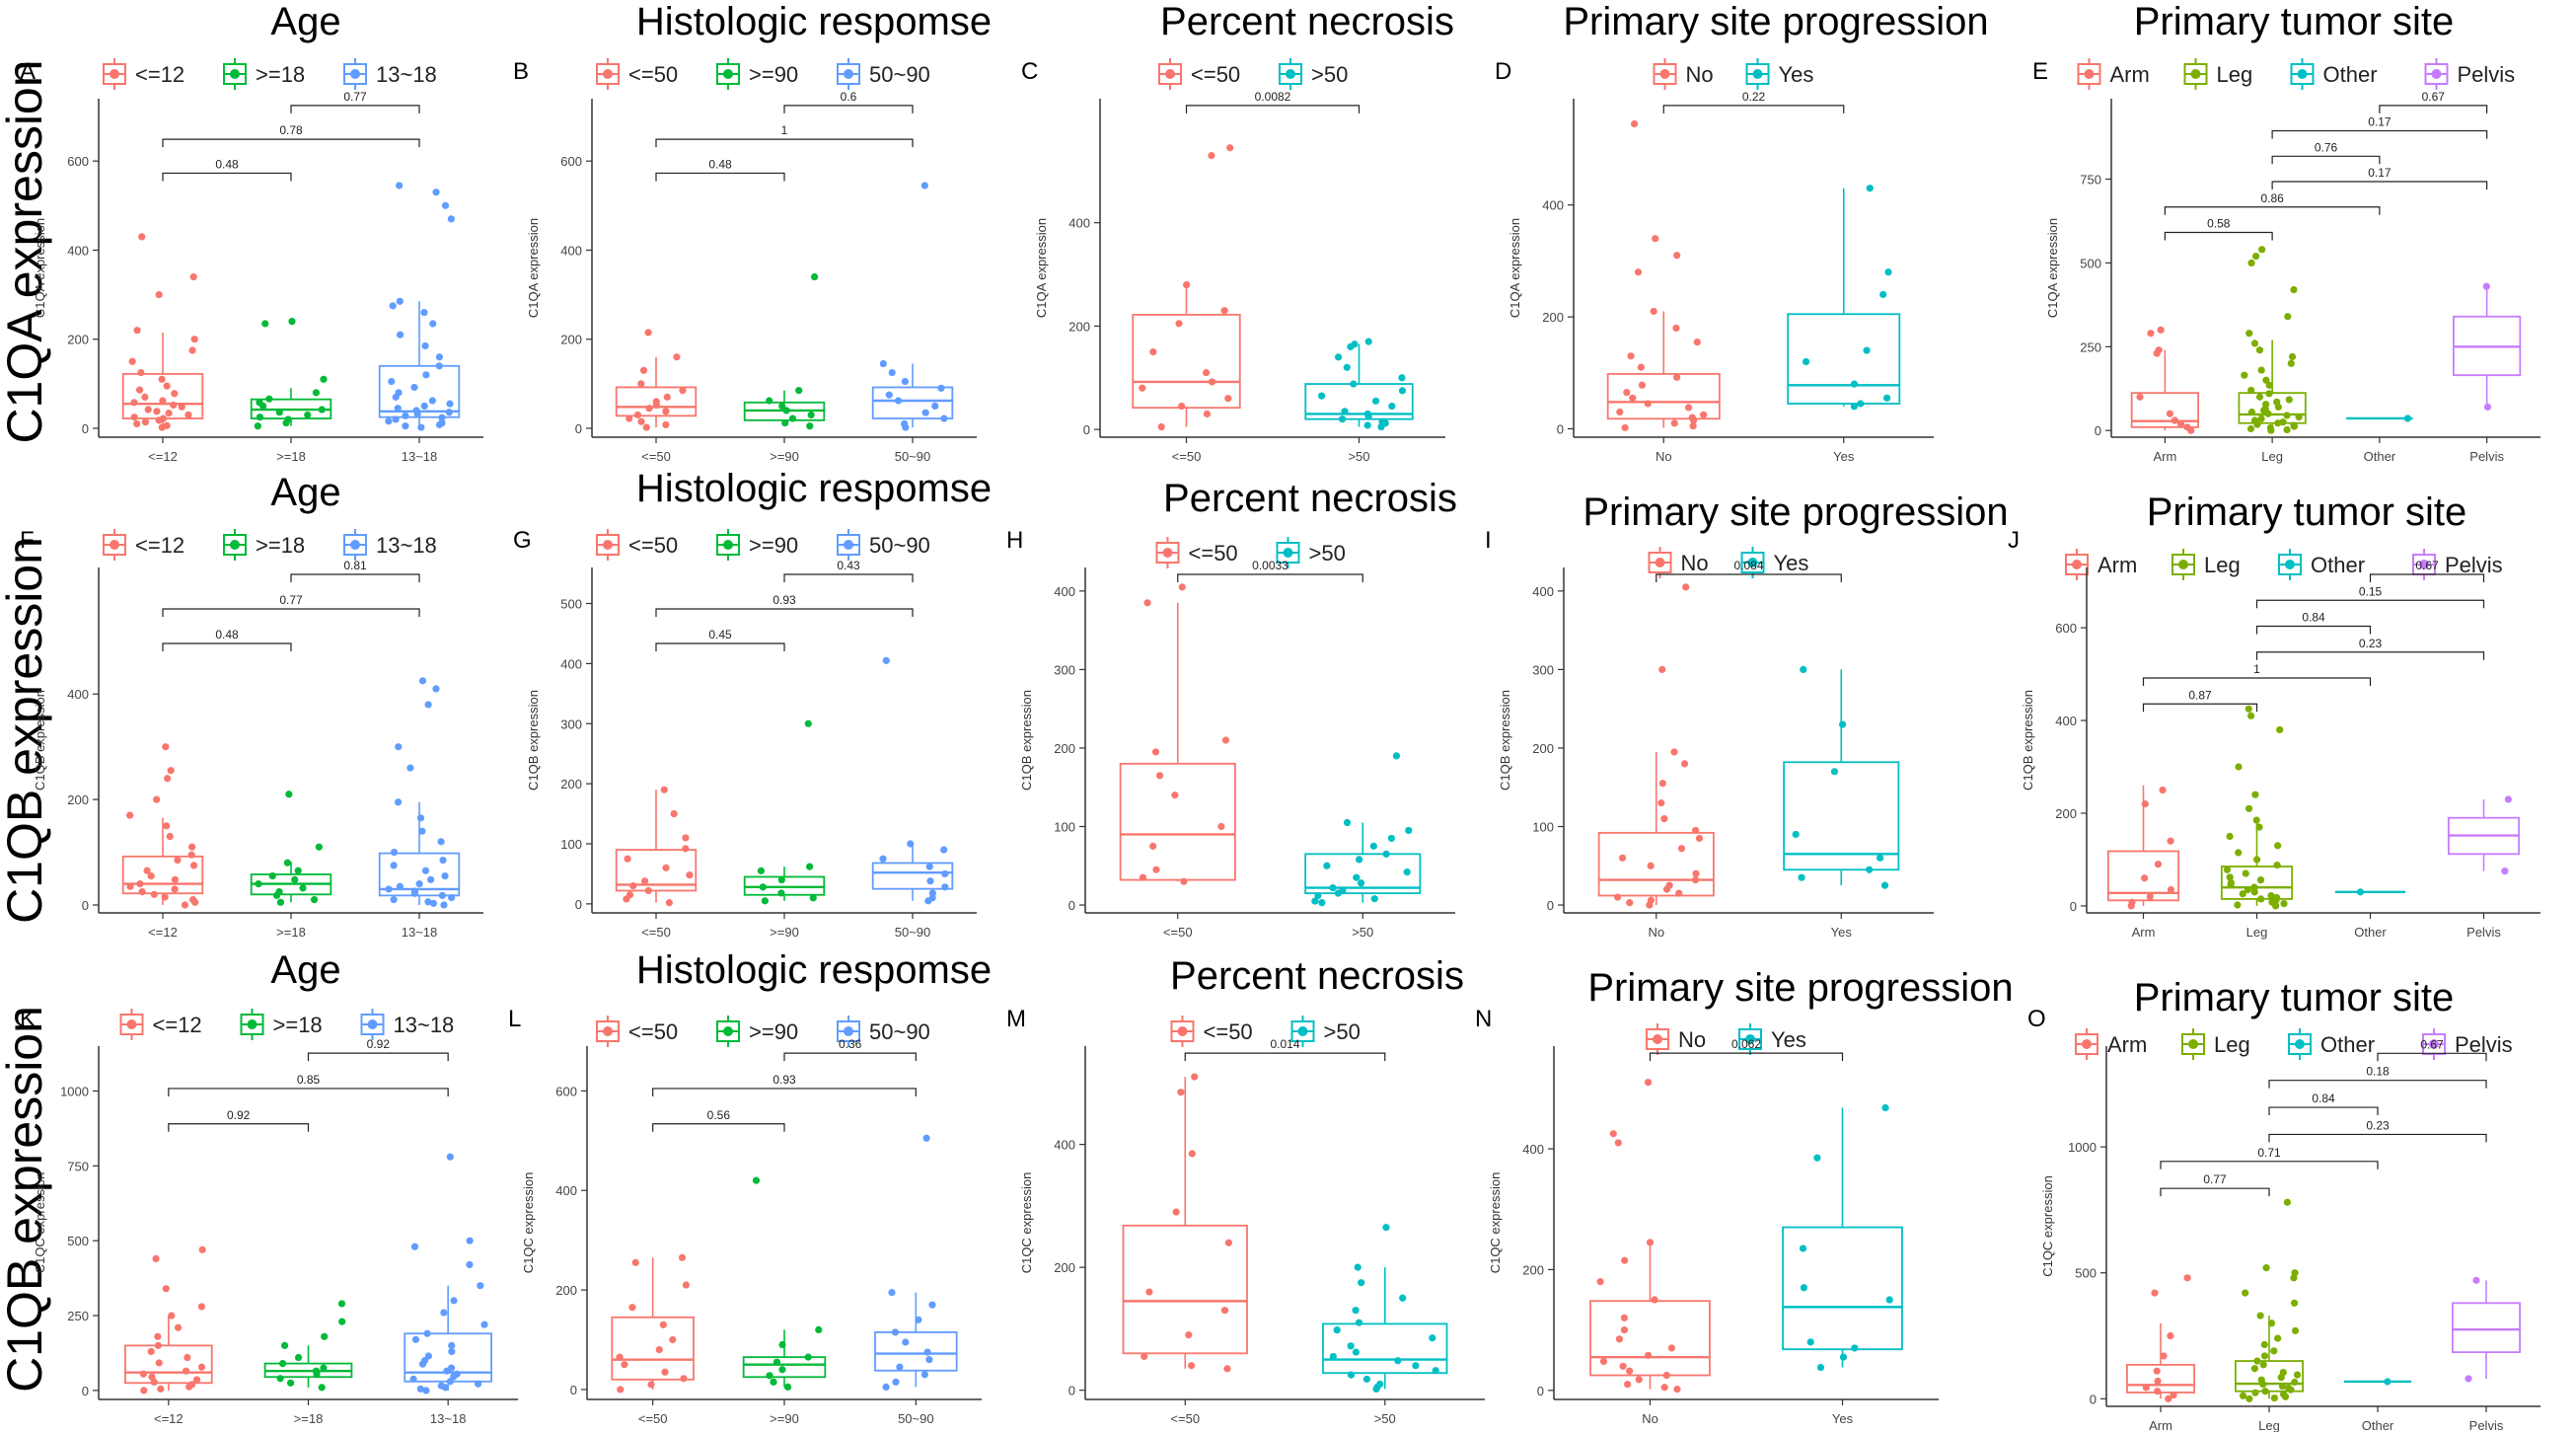 This screenshot has width=2576, height=1432. Describe the element at coordinates (264, 74) in the screenshot. I see `legend-item: >=18` at that location.